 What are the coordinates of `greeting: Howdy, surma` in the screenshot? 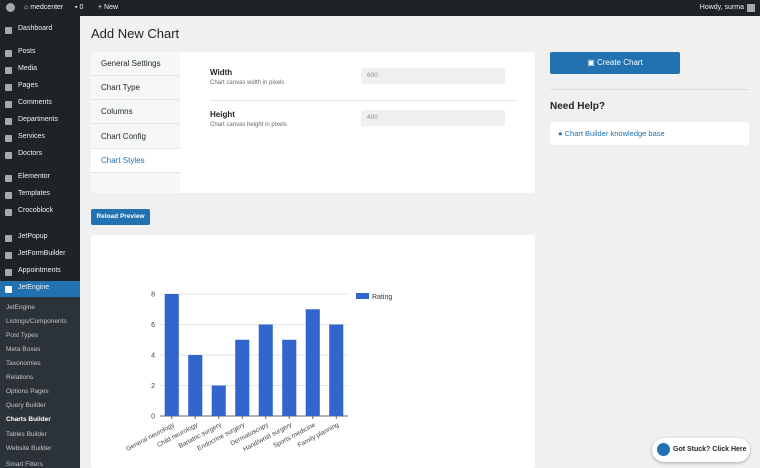 It's located at (721, 7).